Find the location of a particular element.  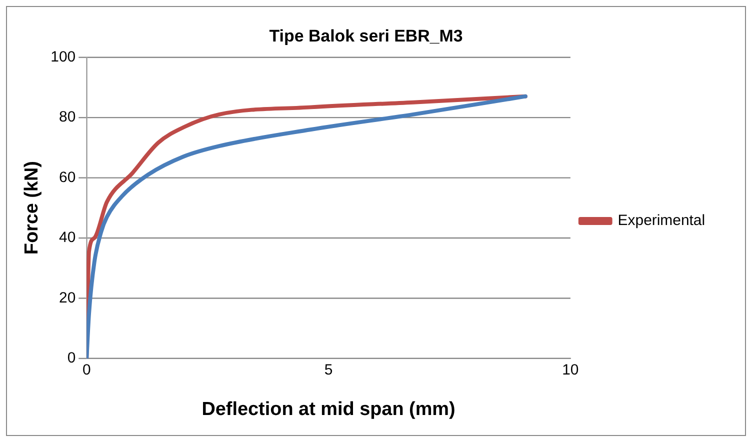

x-tick-label: 5 is located at coordinates (328, 370).